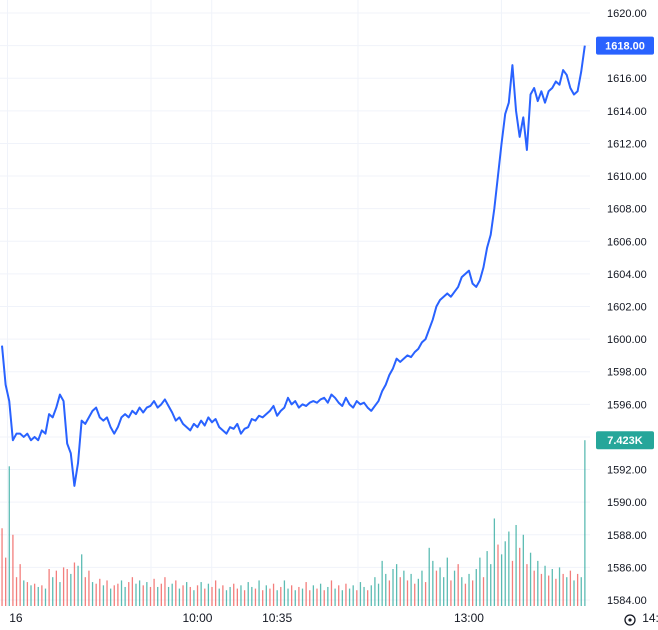 The height and width of the screenshot is (630, 658). I want to click on gear-icon-center, so click(630, 620).